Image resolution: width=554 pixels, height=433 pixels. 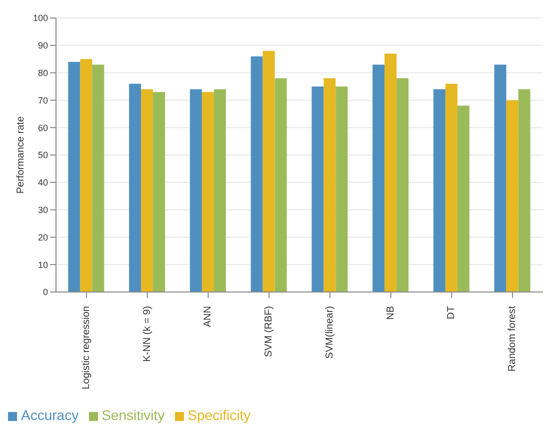 What do you see at coordinates (269, 332) in the screenshot?
I see `x-tick-label: SVM (RBF)` at bounding box center [269, 332].